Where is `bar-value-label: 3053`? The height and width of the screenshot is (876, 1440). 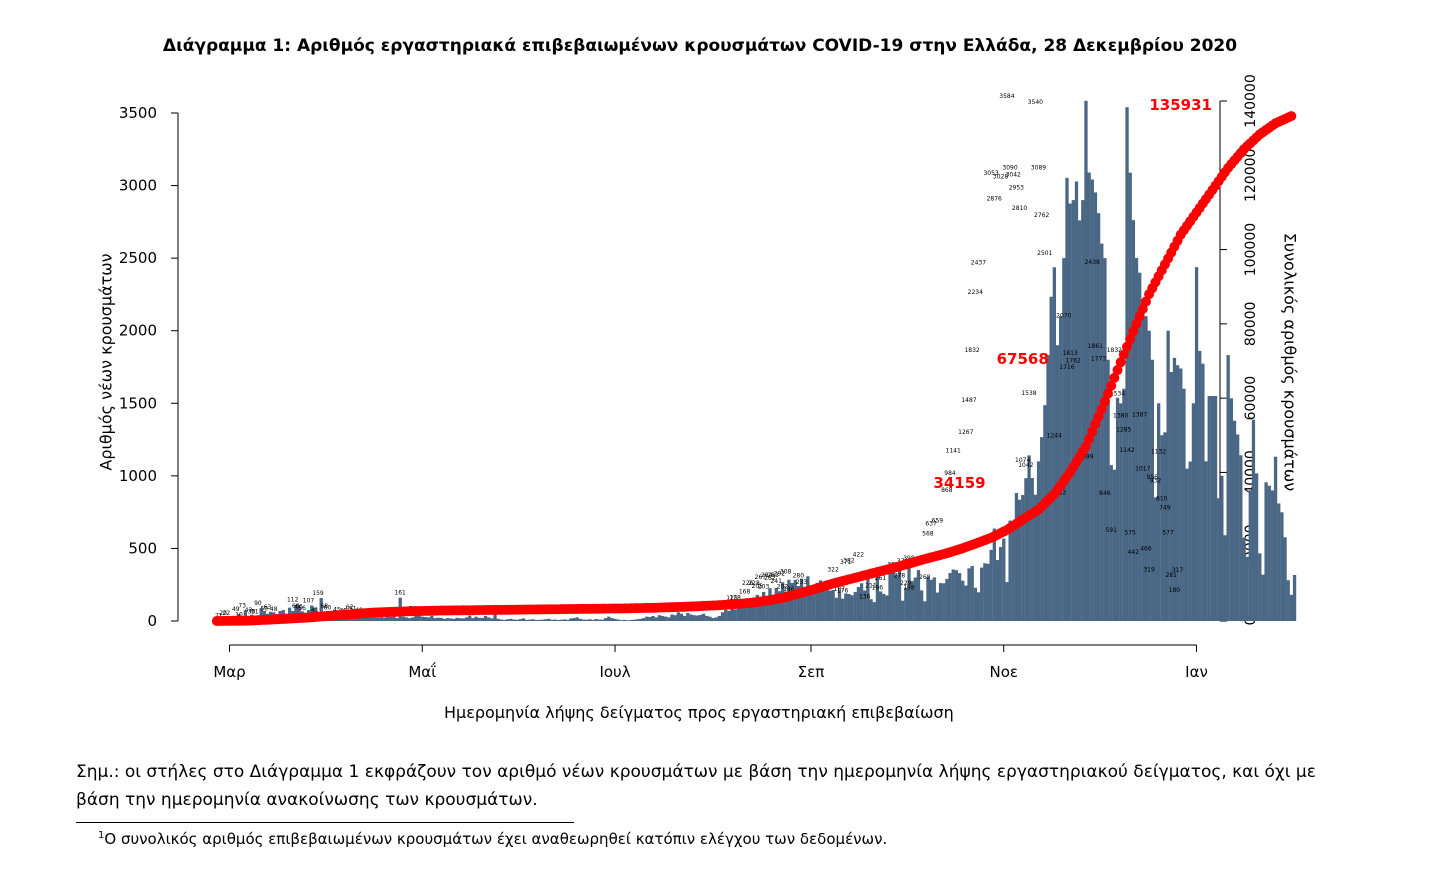
bar-value-label: 3053 is located at coordinates (990, 173).